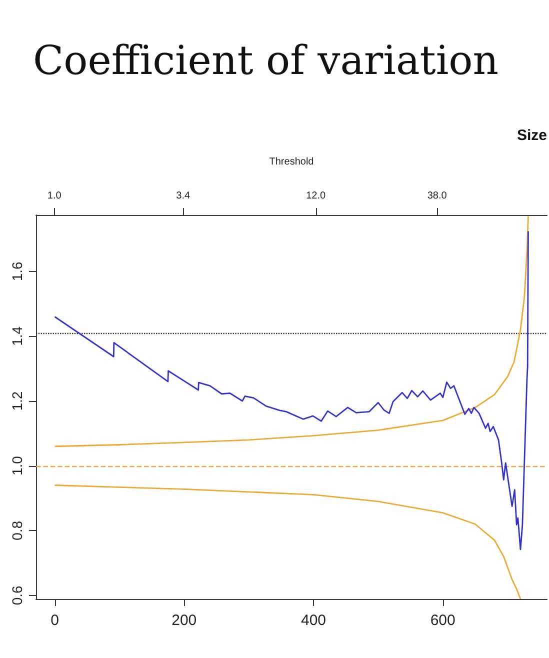  I want to click on x2-tick-label: 12.0, so click(316, 196).